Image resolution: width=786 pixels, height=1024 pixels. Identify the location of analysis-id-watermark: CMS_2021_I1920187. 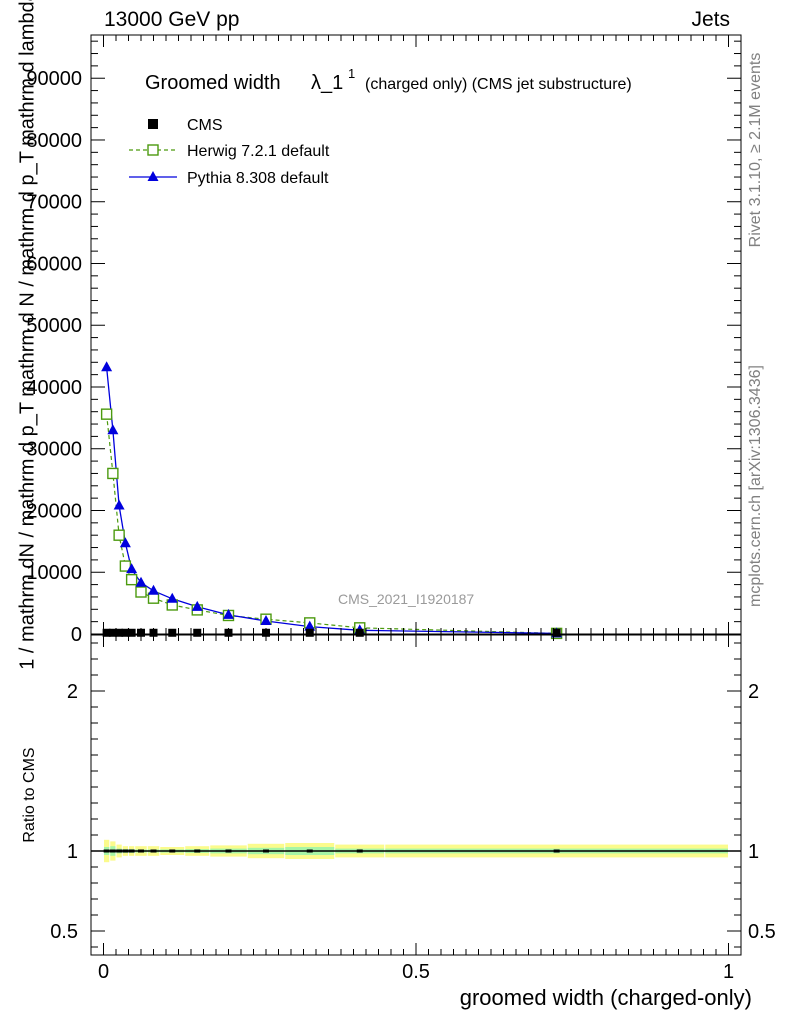
(406, 599).